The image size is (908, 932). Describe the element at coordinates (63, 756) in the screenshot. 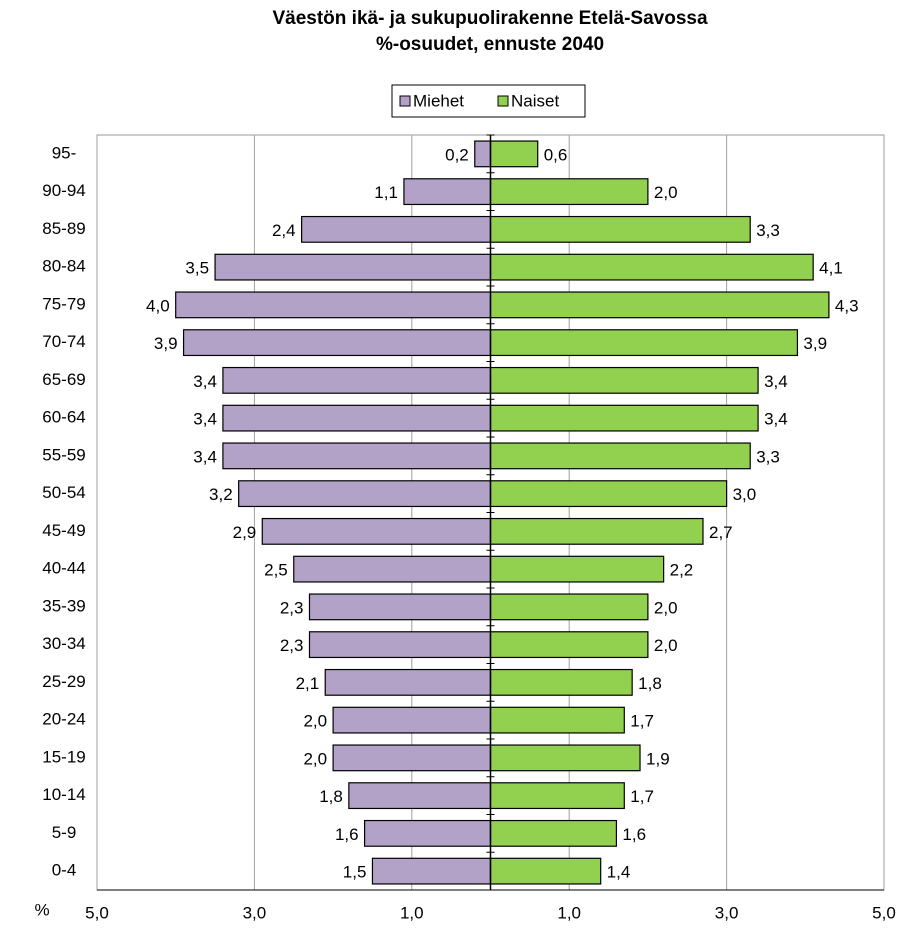

I see `y-tick-label: 15-19` at that location.